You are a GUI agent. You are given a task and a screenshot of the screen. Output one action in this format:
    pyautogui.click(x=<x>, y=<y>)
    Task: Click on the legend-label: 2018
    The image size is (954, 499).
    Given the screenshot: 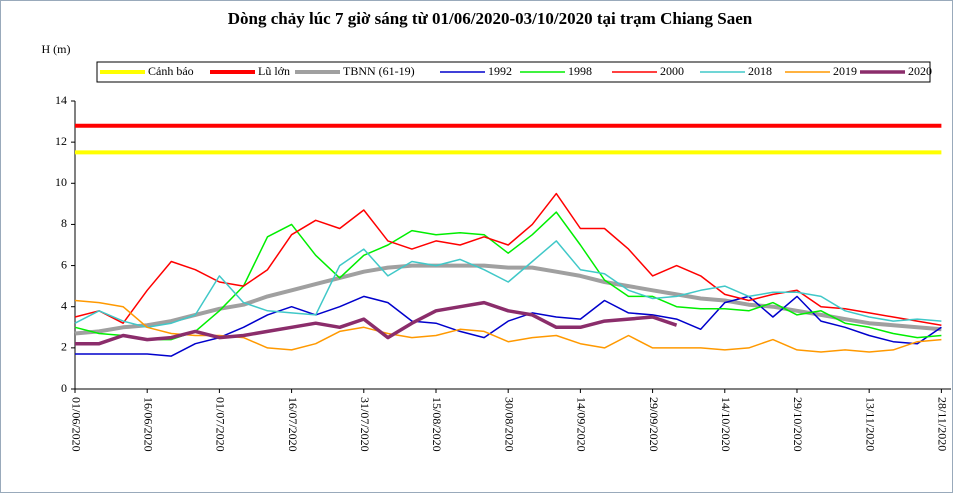 What is the action you would take?
    pyautogui.click(x=760, y=71)
    